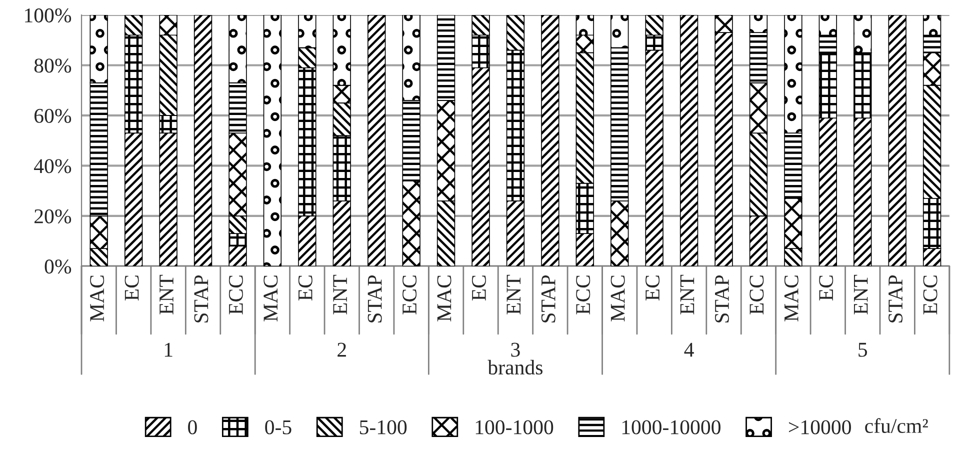  What do you see at coordinates (863, 349) in the screenshot?
I see `text: 5` at bounding box center [863, 349].